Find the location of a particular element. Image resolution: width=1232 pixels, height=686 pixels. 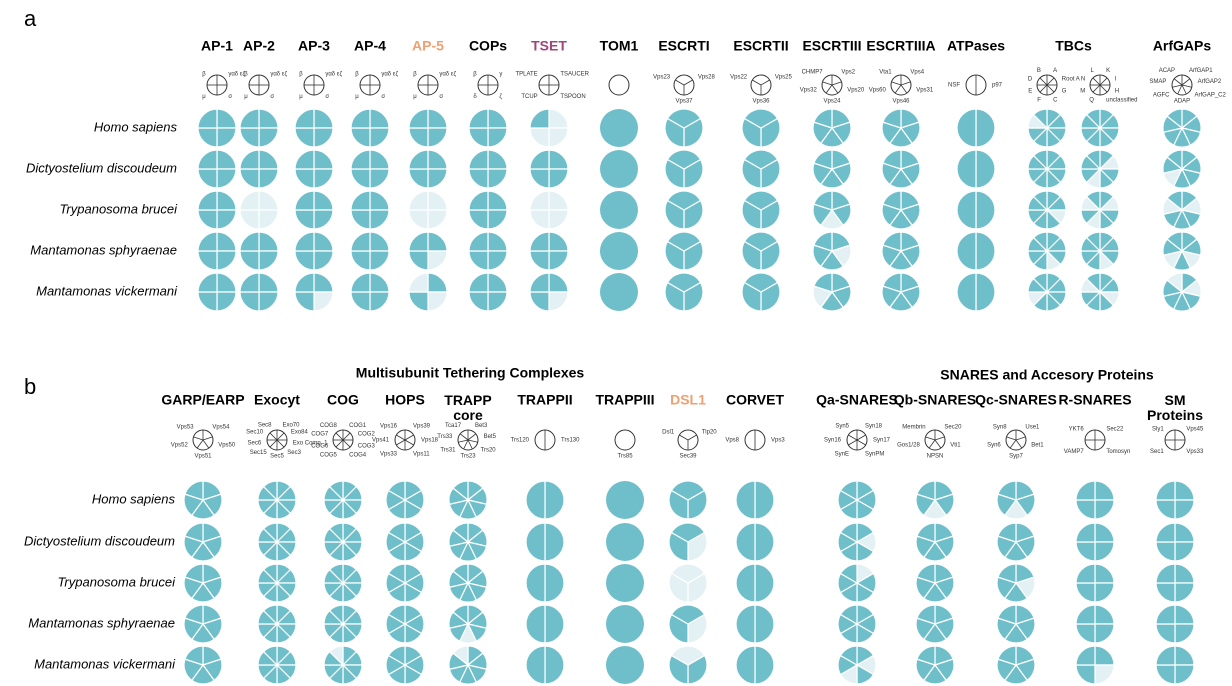

key-label: COG6 is located at coordinates (320, 447).